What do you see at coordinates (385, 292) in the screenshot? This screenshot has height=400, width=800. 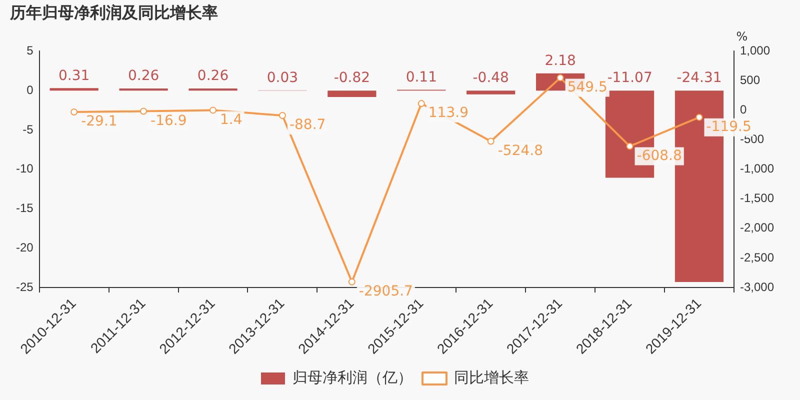 I see `data-label: -2905.7` at bounding box center [385, 292].